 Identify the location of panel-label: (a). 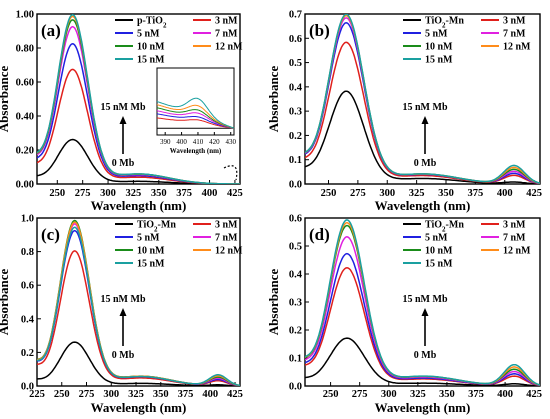
(51, 30).